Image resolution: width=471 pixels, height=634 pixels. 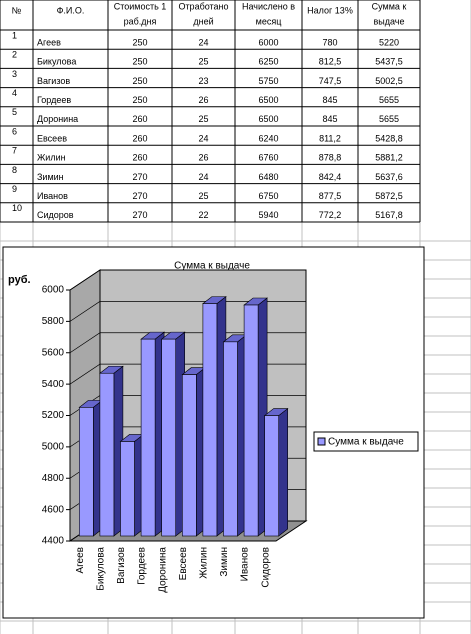 What do you see at coordinates (388, 21) in the screenshot?
I see `header-cell: выдаче` at bounding box center [388, 21].